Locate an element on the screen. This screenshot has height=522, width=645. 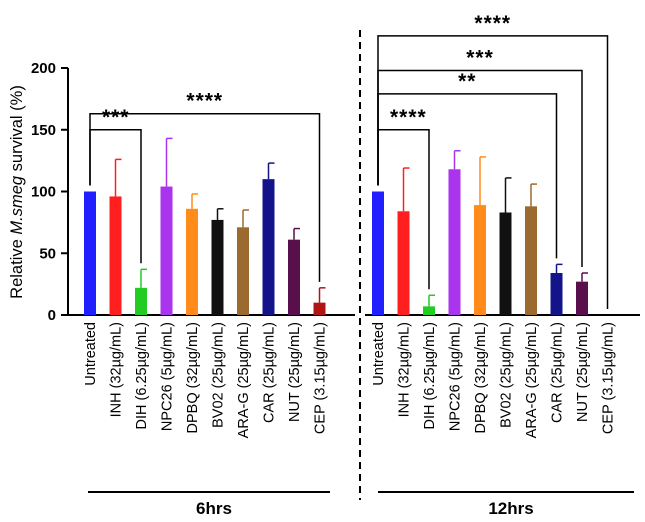
group-label: 12hrs is located at coordinates (510, 508).